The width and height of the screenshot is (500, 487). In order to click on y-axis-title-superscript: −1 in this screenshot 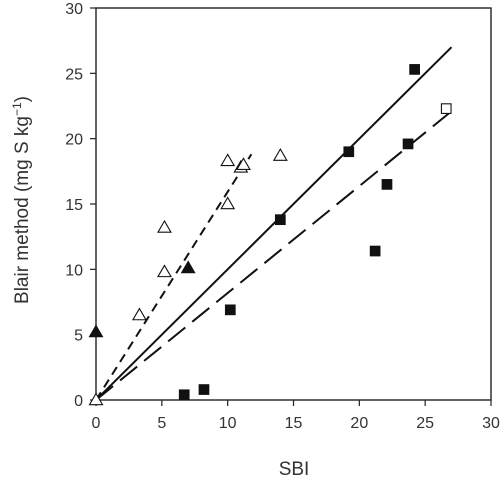, I will do `click(17, 109)`.